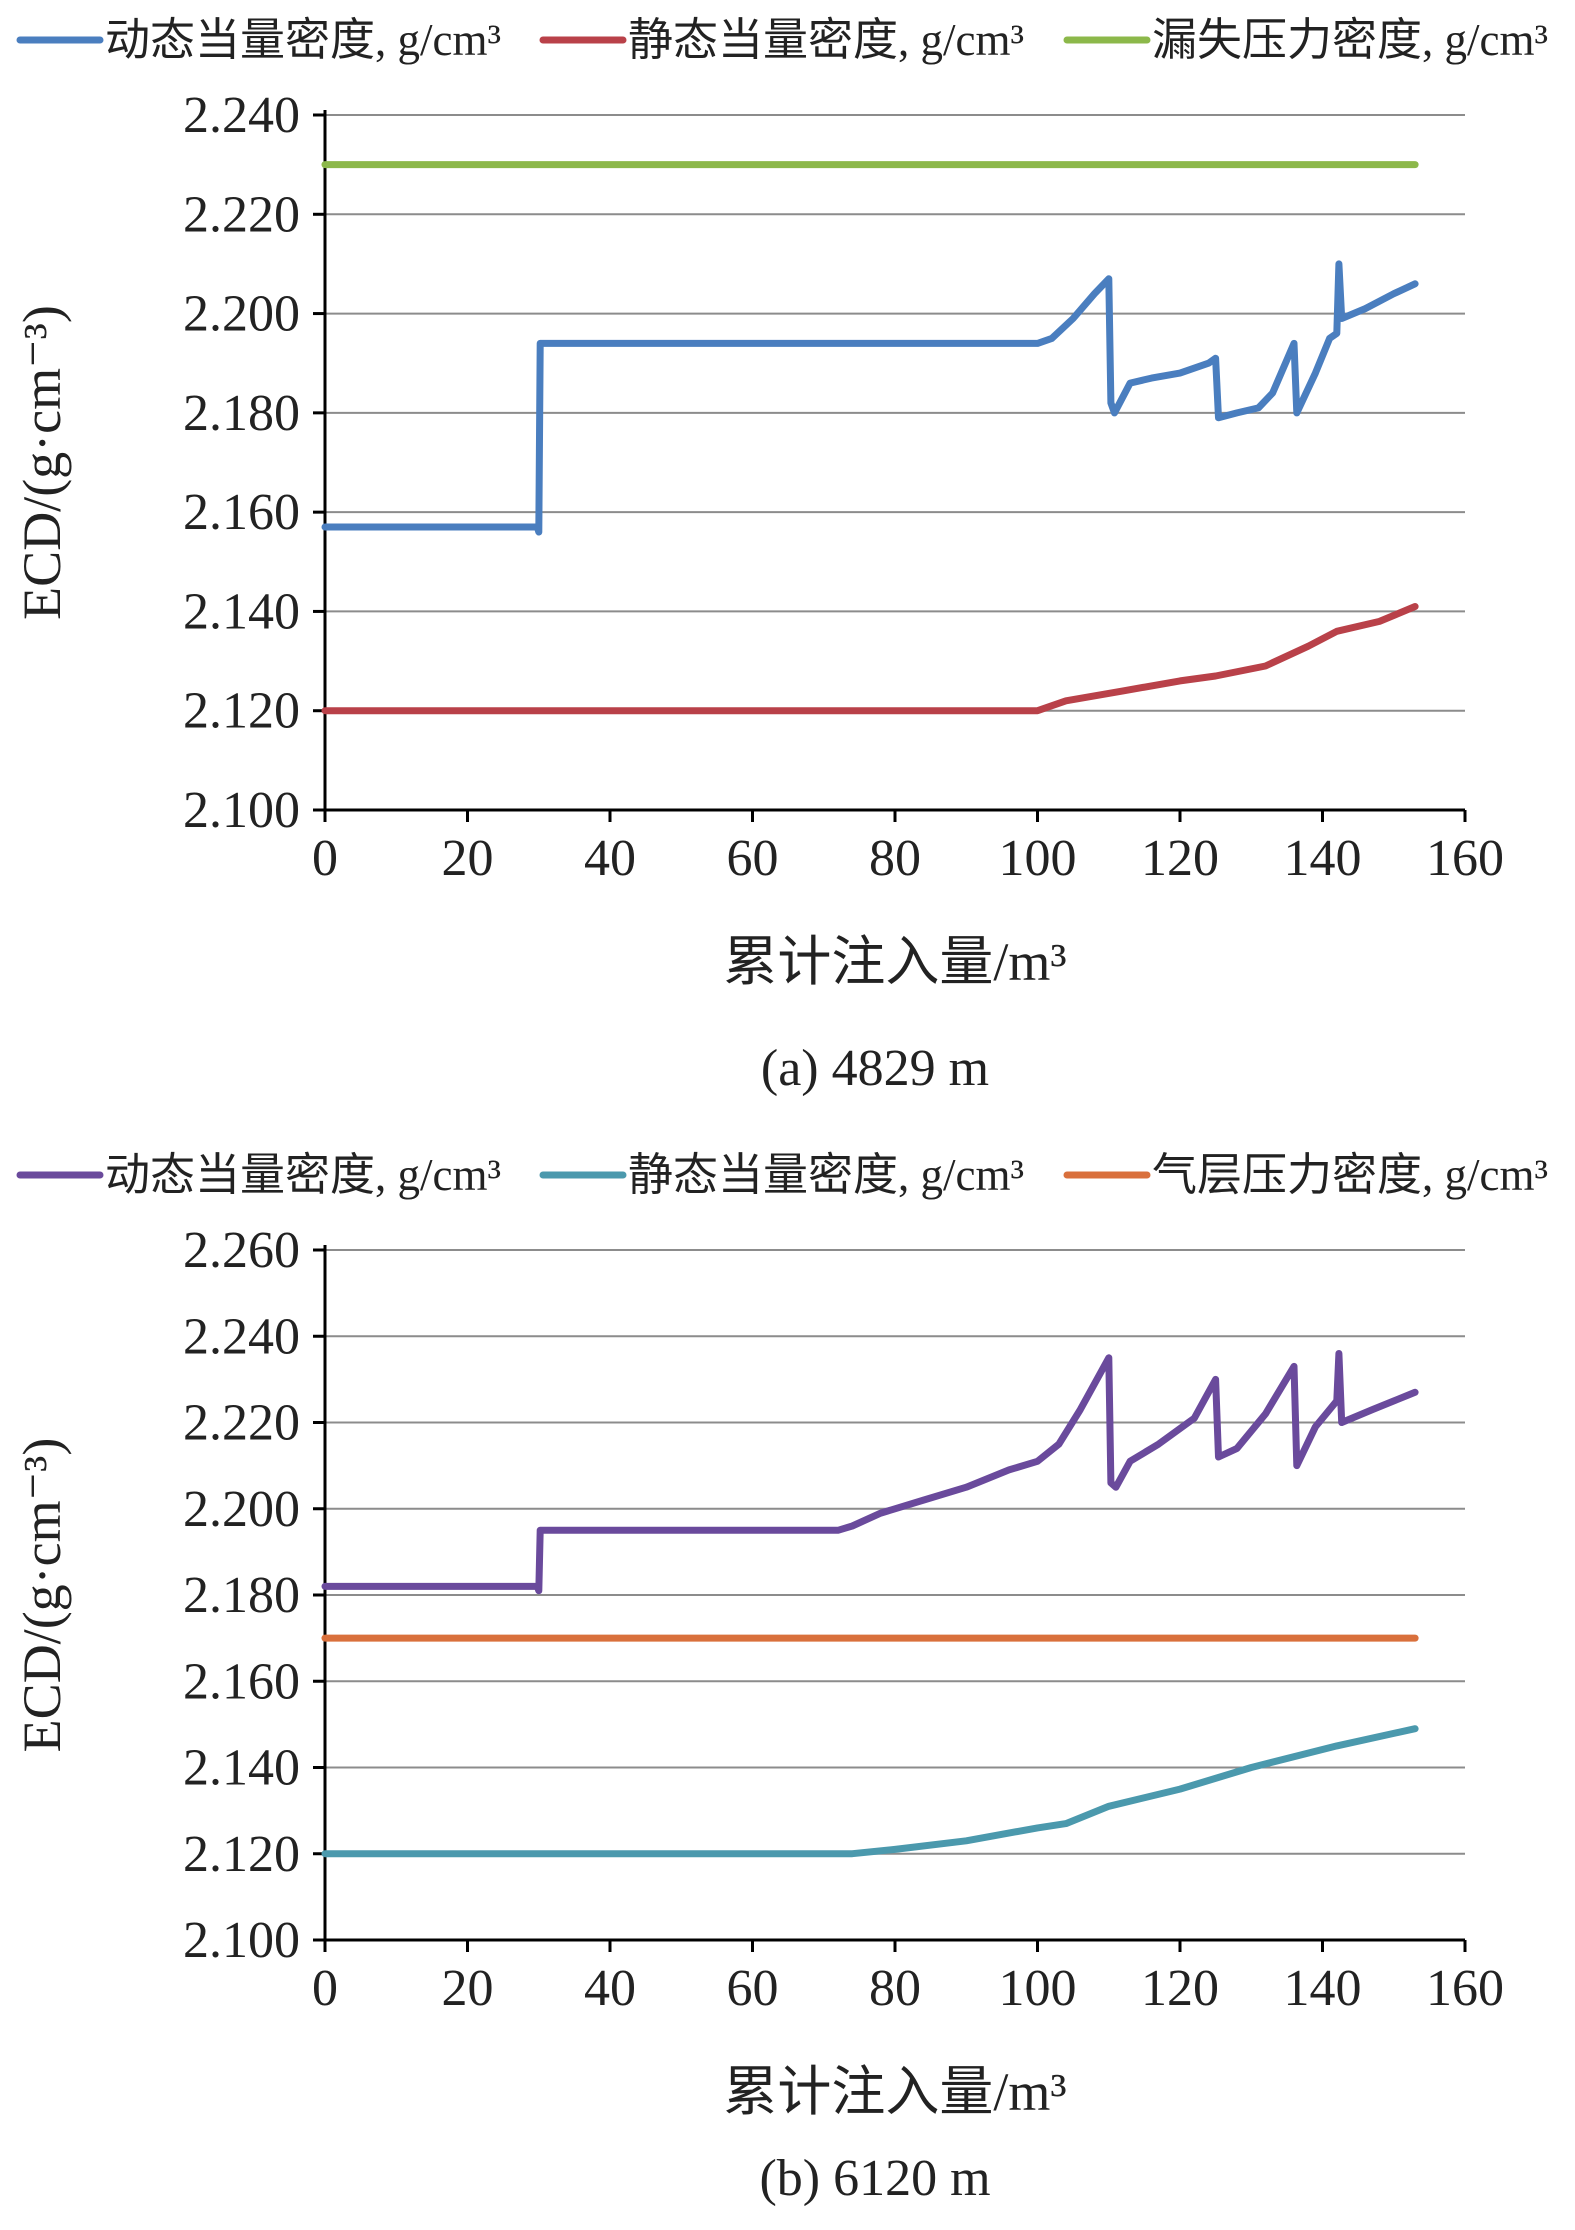  Describe the element at coordinates (874, 2178) in the screenshot. I see `chart-caption: (b) 6120 m` at that location.